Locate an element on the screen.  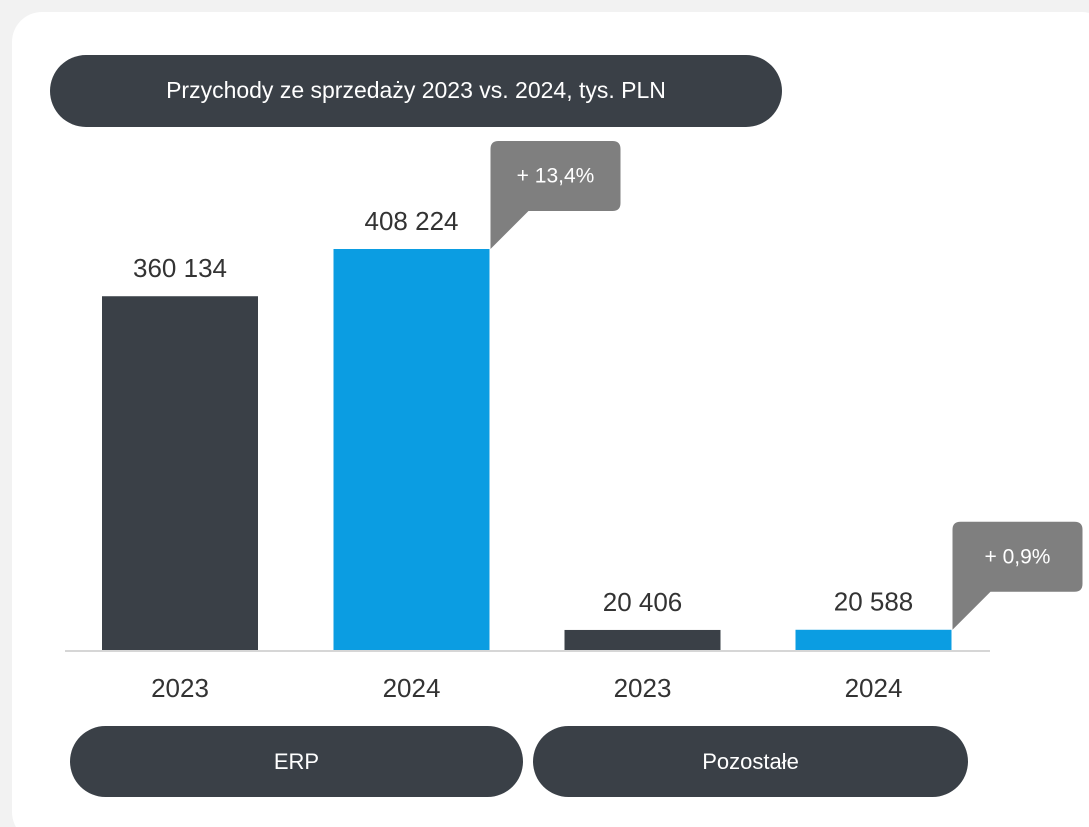
group-label: ERP is located at coordinates (296, 761).